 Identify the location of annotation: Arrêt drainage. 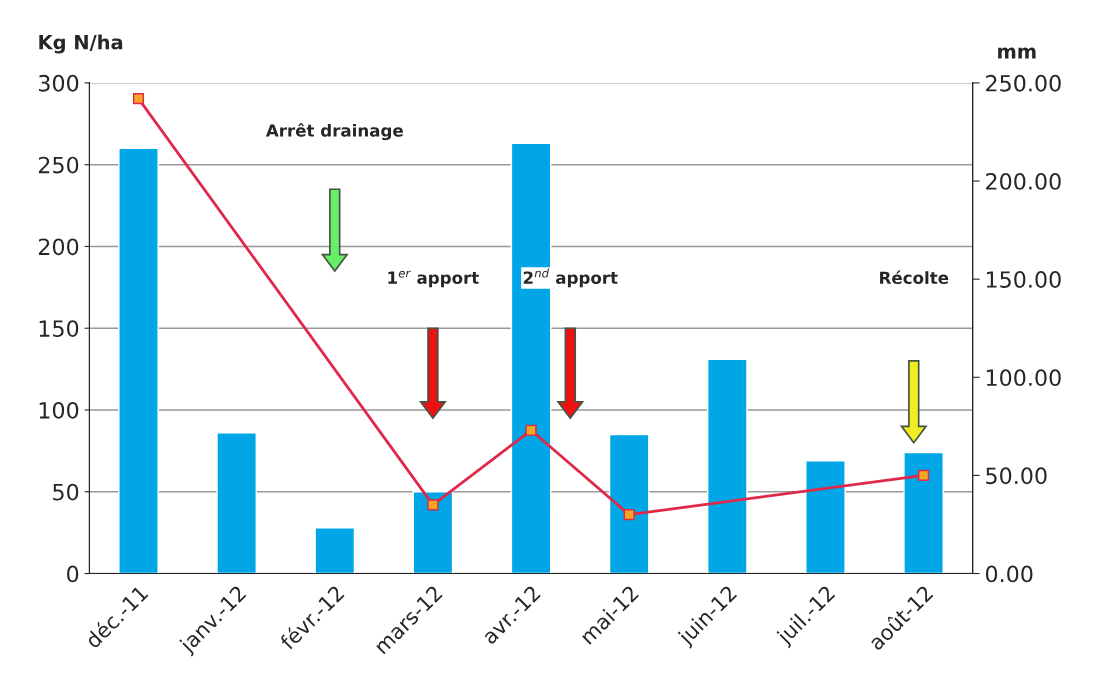
(334, 132).